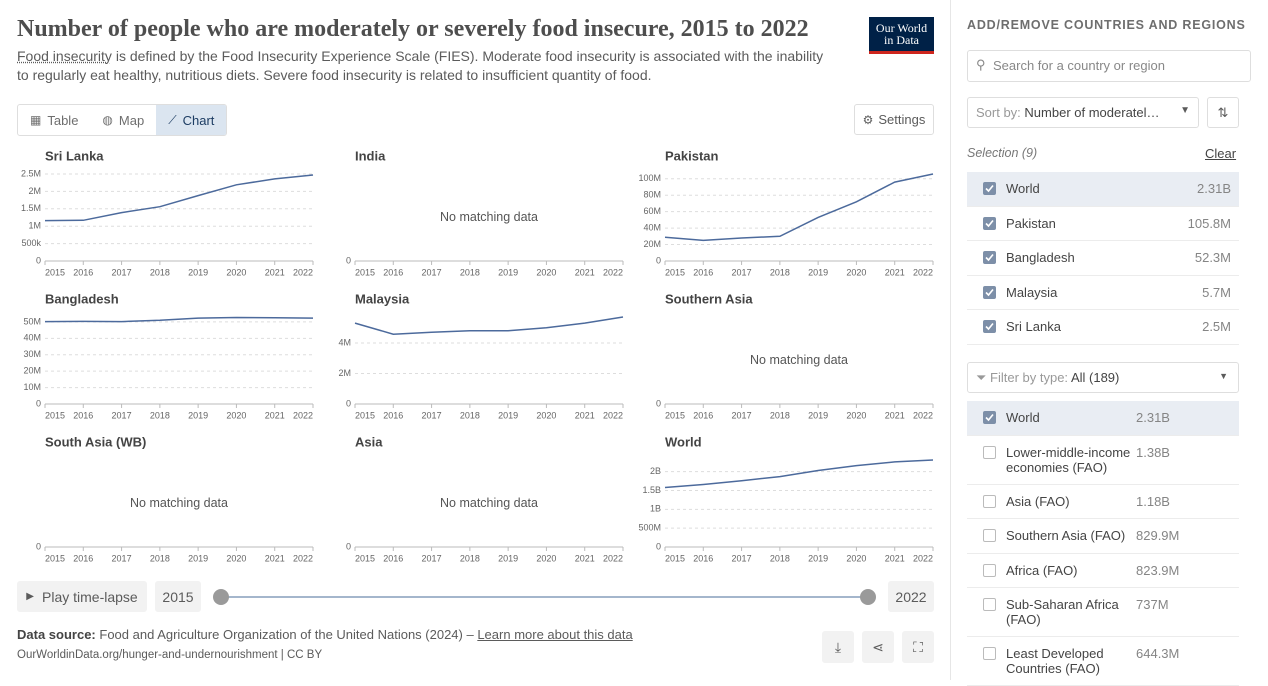 This screenshot has height=686, width=1268. What do you see at coordinates (655, 509) in the screenshot?
I see `y-tick-label: 1B` at bounding box center [655, 509].